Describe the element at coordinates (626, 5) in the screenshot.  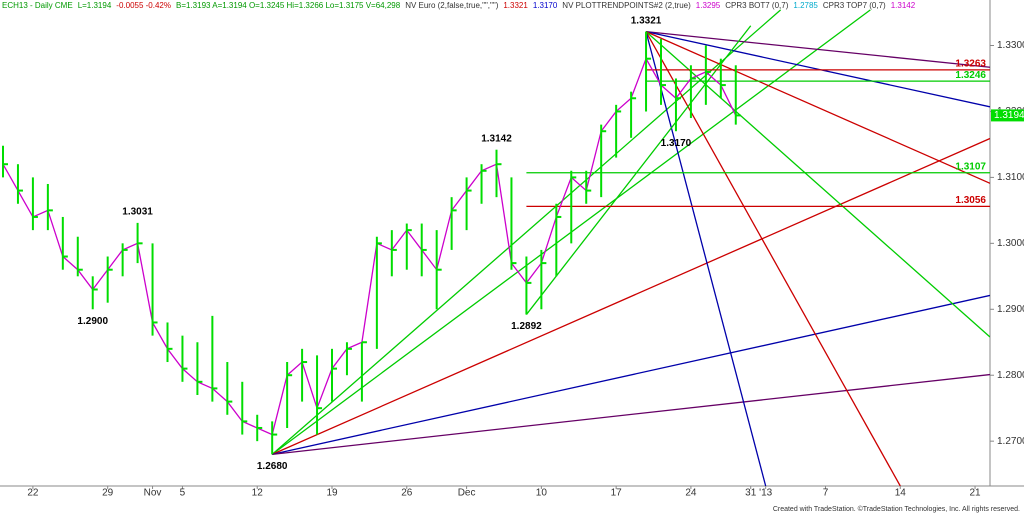
I see `header-segment: NV PLOTTRENDPOINTS#2 (2,true)` at that location.